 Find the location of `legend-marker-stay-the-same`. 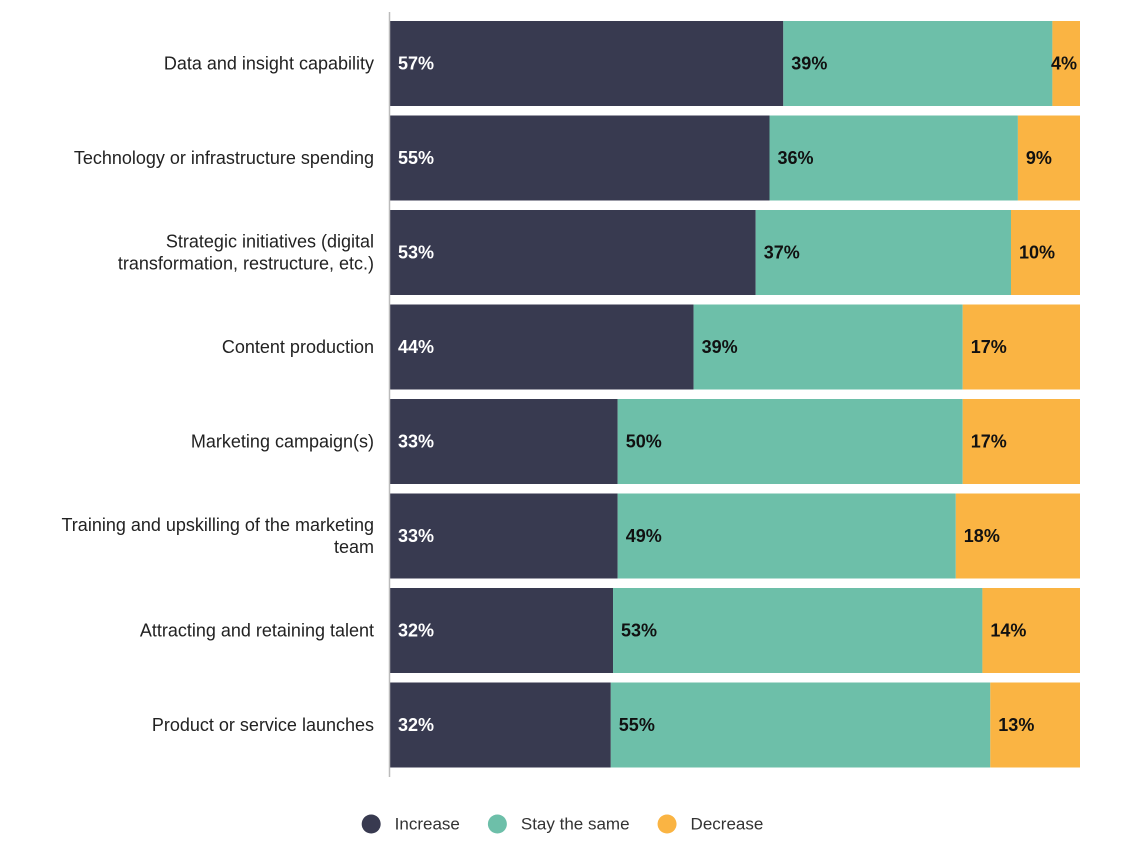

legend-marker-stay-the-same is located at coordinates (497, 824).